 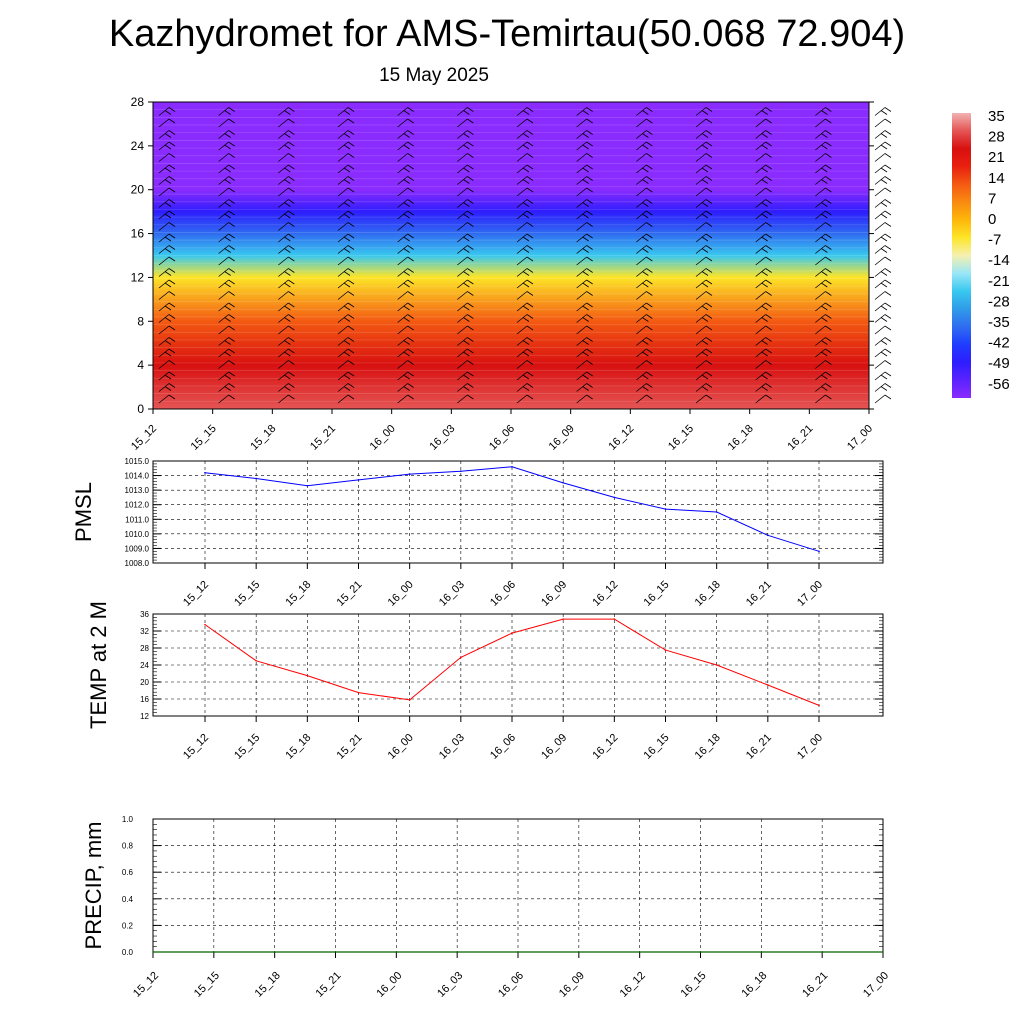 What do you see at coordinates (137, 476) in the screenshot?
I see `y-tick-label: 1014.0` at bounding box center [137, 476].